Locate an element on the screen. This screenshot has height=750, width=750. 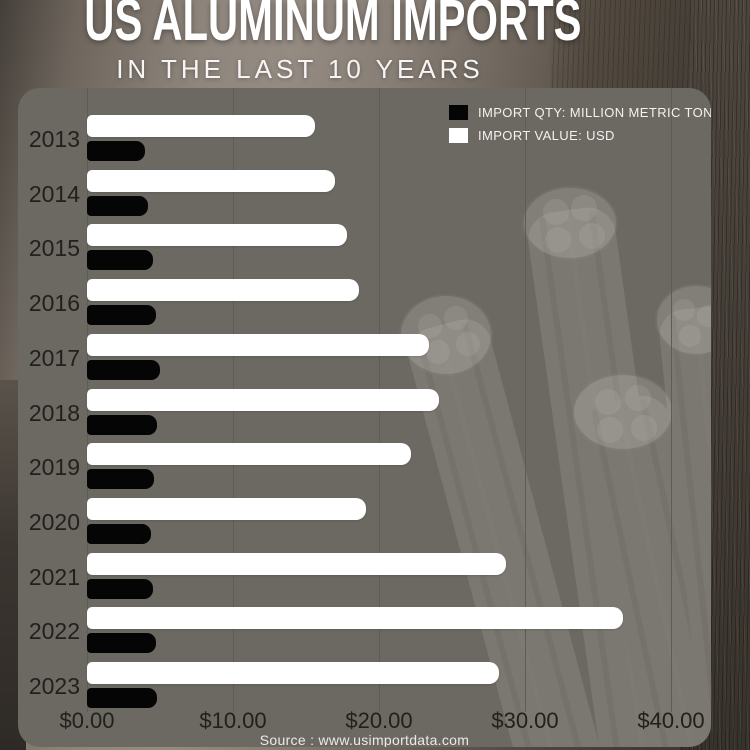
legend-label: IMPORT VALUE: USD is located at coordinates (546, 135).